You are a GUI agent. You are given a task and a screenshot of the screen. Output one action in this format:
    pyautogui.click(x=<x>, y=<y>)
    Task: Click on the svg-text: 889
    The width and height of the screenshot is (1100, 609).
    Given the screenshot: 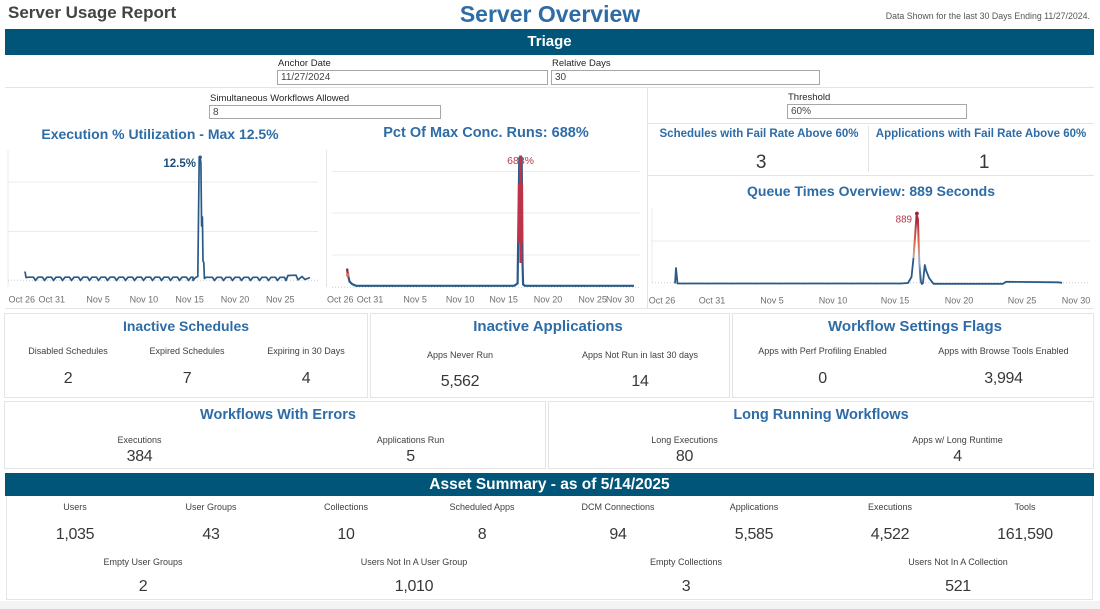 What is the action you would take?
    pyautogui.click(x=904, y=220)
    